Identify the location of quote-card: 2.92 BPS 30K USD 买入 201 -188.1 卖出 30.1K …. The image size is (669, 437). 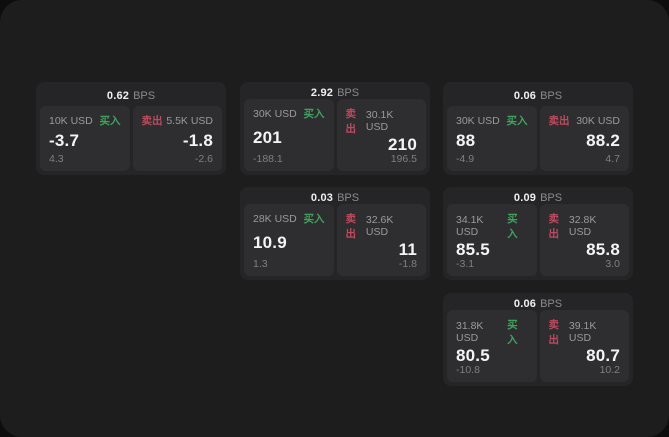
(335, 128).